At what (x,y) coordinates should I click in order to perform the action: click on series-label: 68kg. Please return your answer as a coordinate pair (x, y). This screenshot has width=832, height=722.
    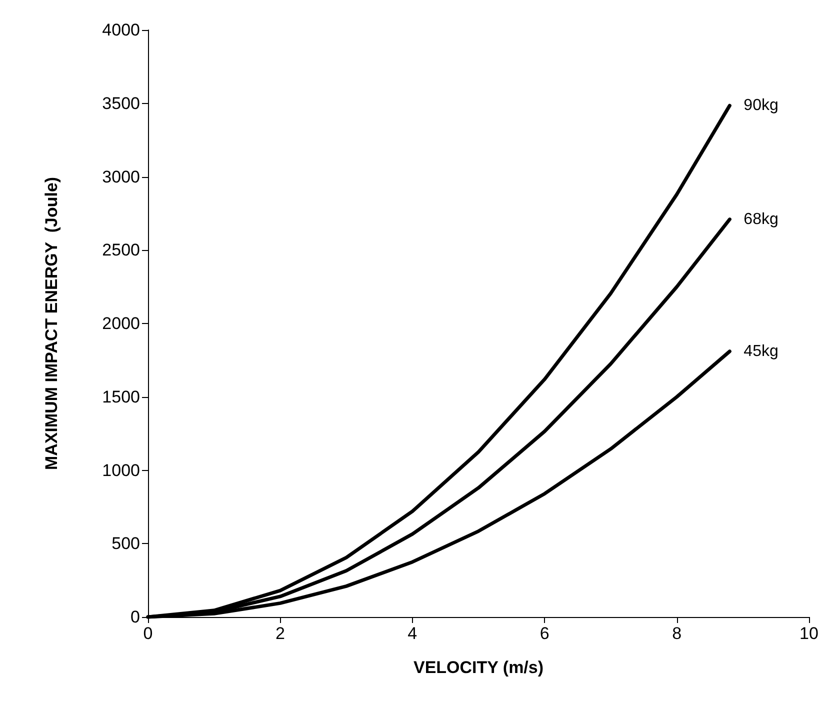
    Looking at the image, I should click on (761, 219).